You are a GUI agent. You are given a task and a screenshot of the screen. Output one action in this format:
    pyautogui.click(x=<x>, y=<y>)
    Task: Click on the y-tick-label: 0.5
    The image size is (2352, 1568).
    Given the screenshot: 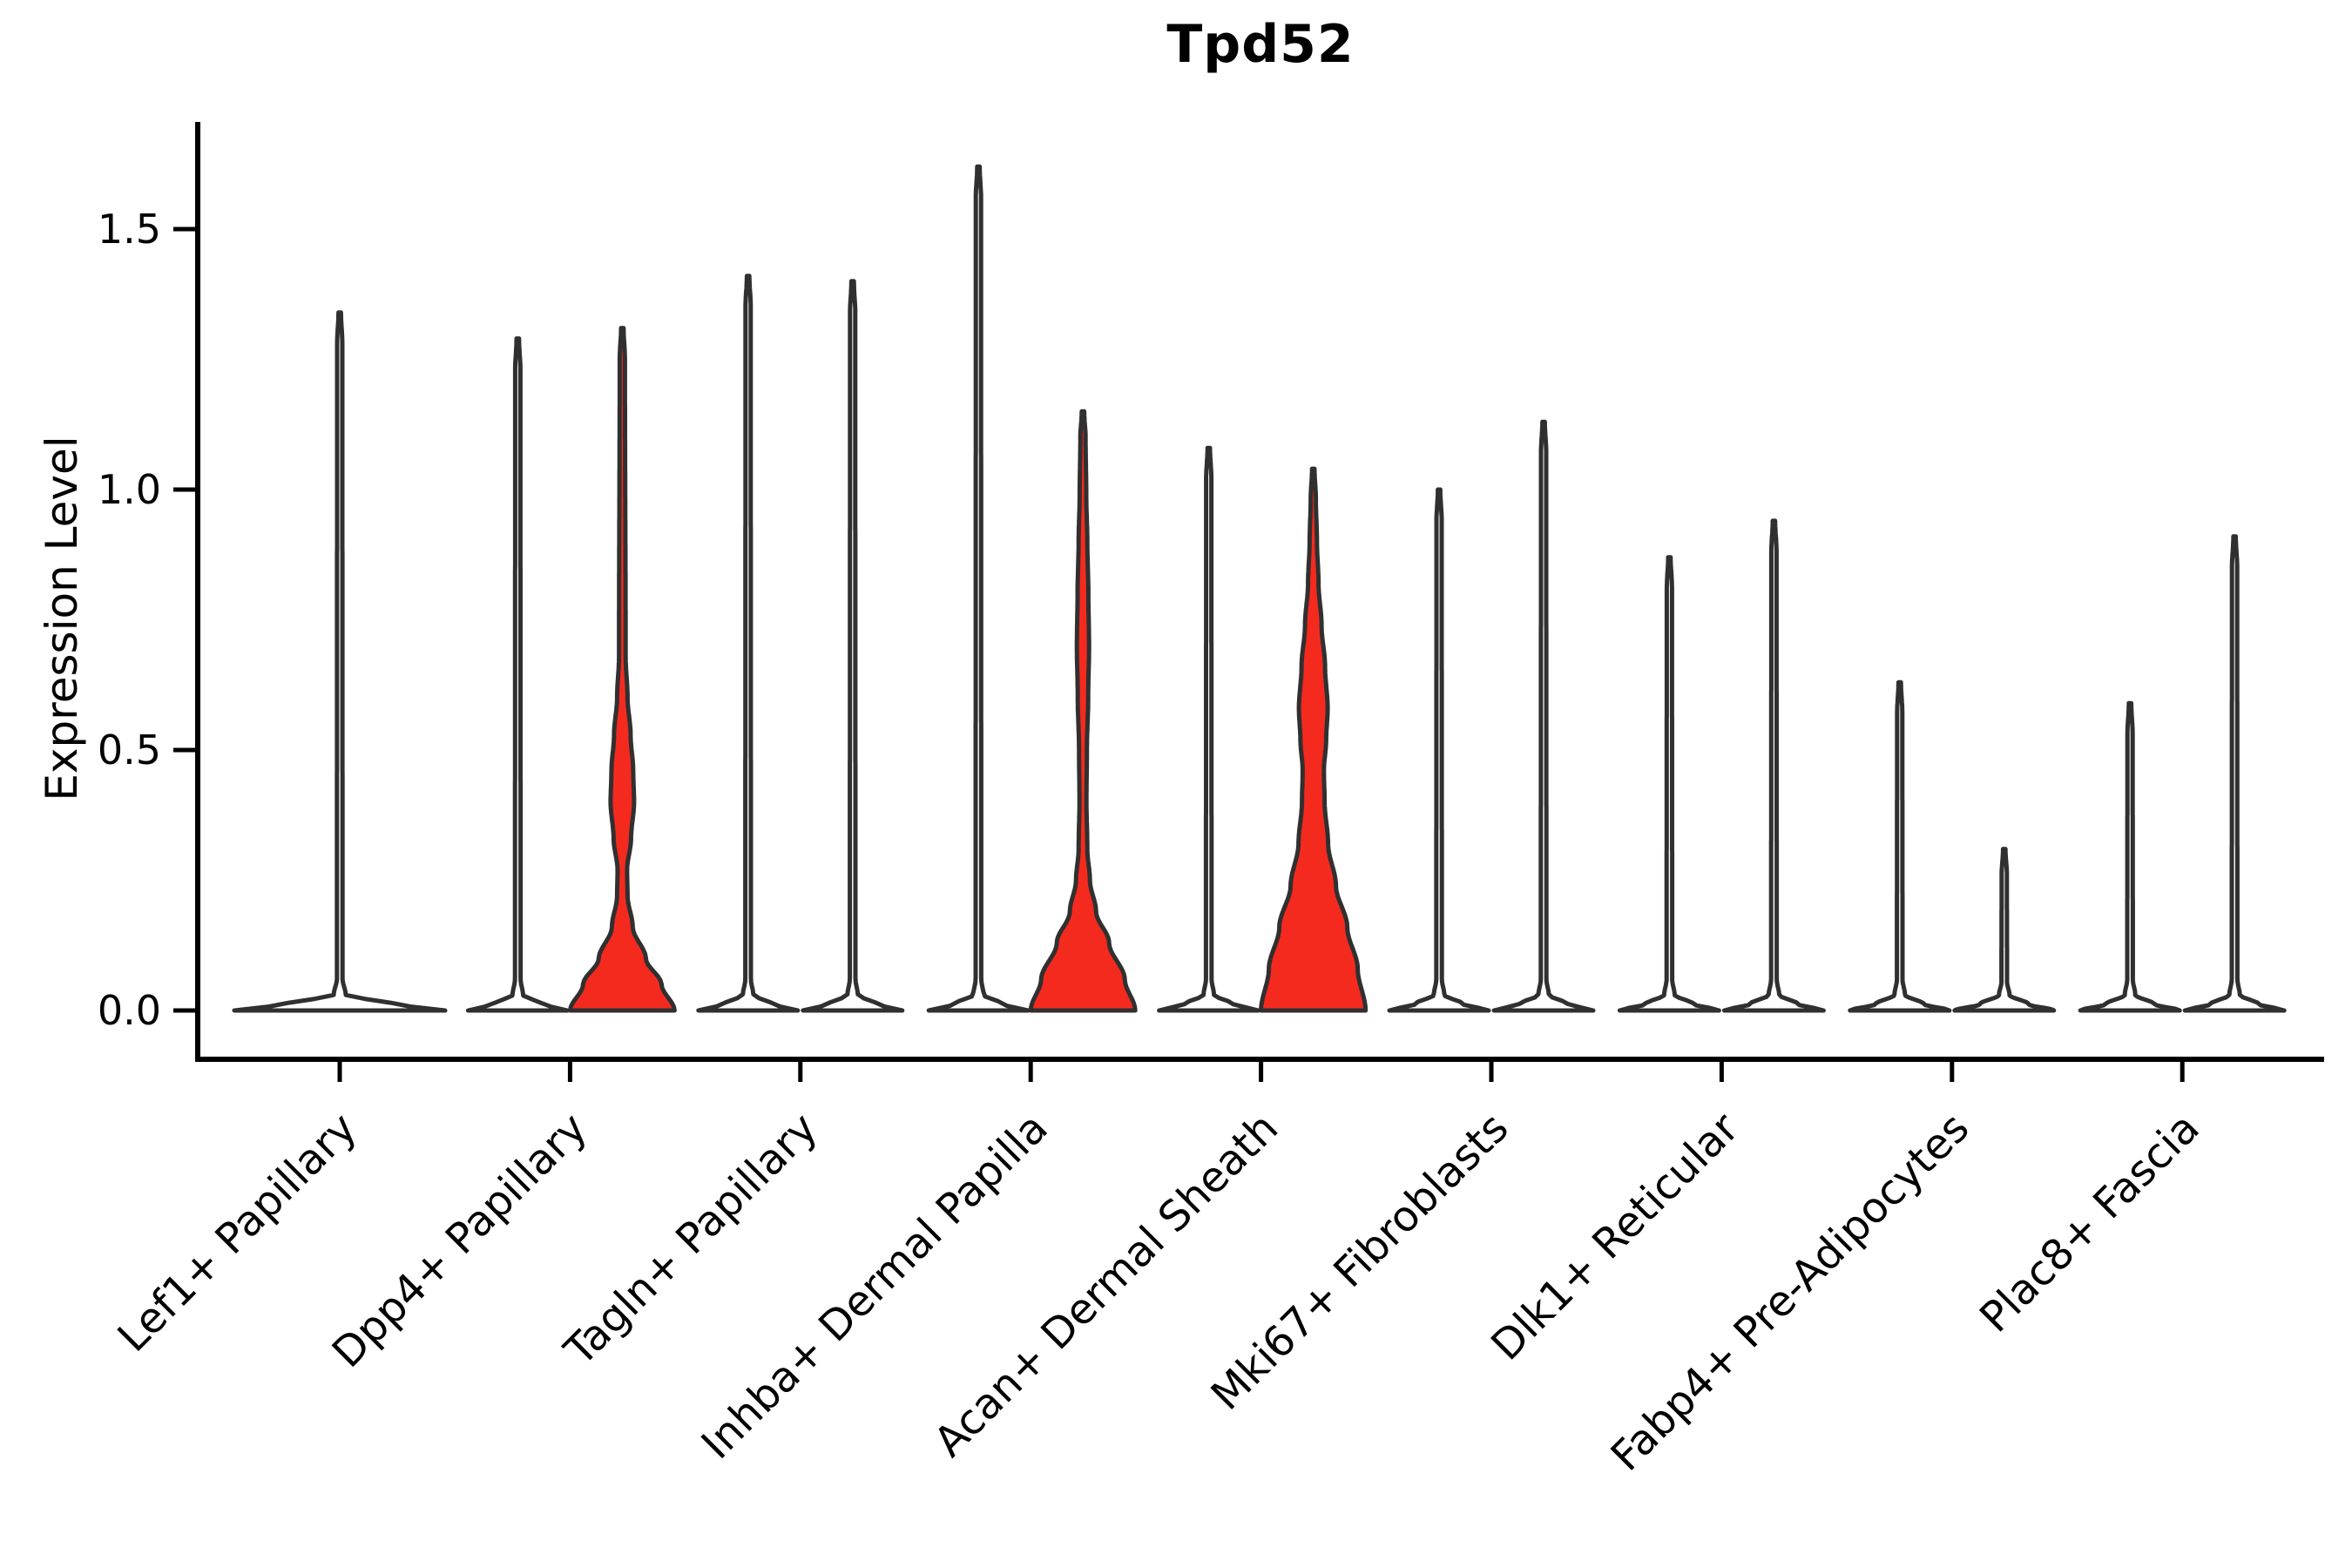 What is the action you would take?
    pyautogui.click(x=129, y=751)
    